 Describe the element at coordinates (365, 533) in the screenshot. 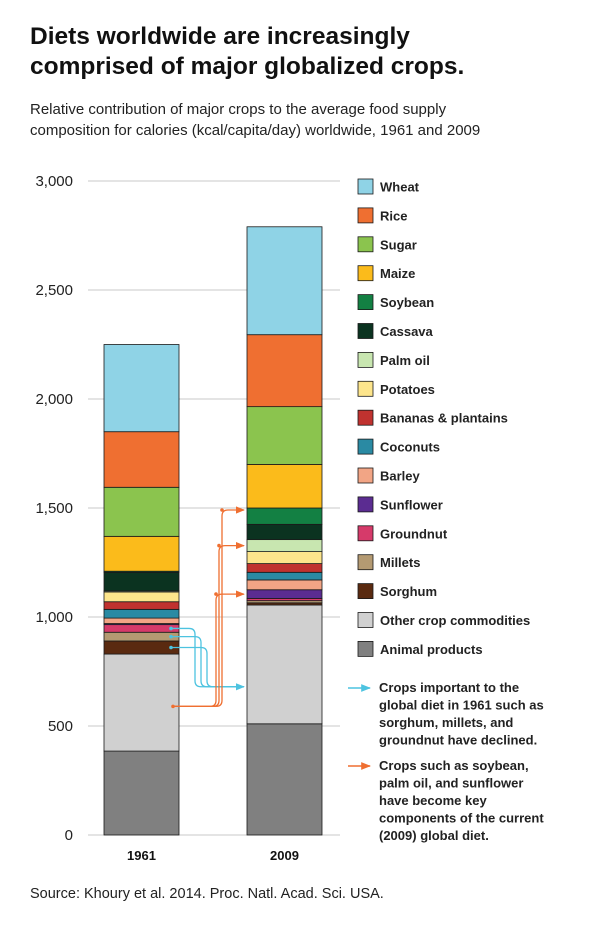

I see `legend-swatch-groundnut` at that location.